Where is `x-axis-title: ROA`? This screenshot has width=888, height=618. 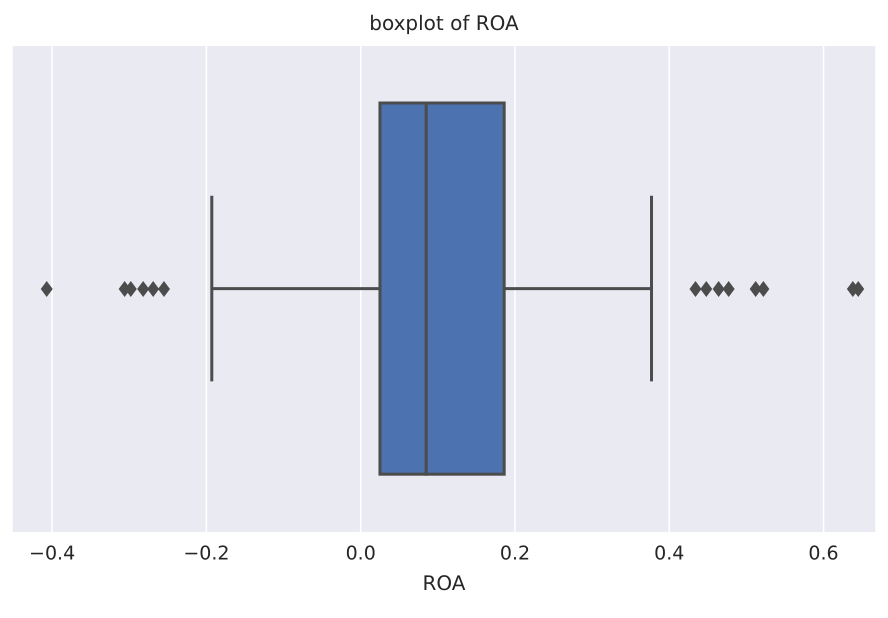
x-axis-title: ROA is located at coordinates (444, 583).